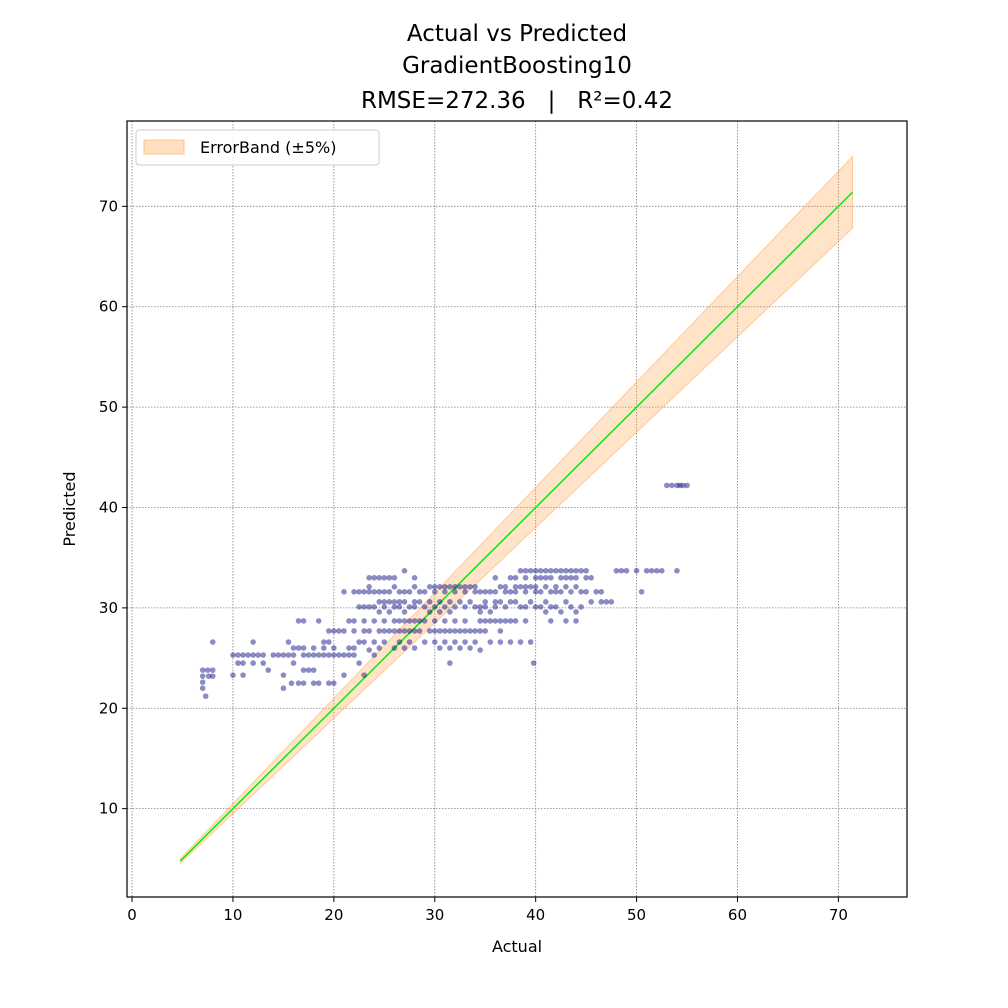 The height and width of the screenshot is (1008, 1008). I want to click on x-tick-label: 70, so click(838, 915).